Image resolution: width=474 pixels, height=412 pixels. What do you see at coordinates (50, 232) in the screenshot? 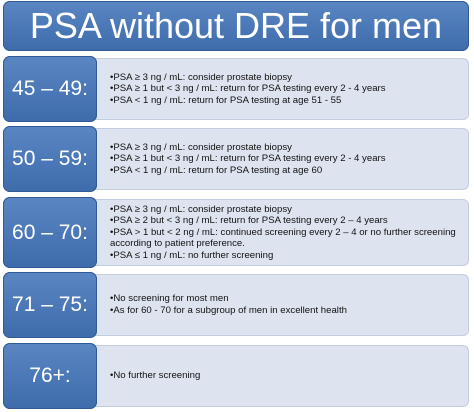
I see `age-label: 60 – 70:` at bounding box center [50, 232].